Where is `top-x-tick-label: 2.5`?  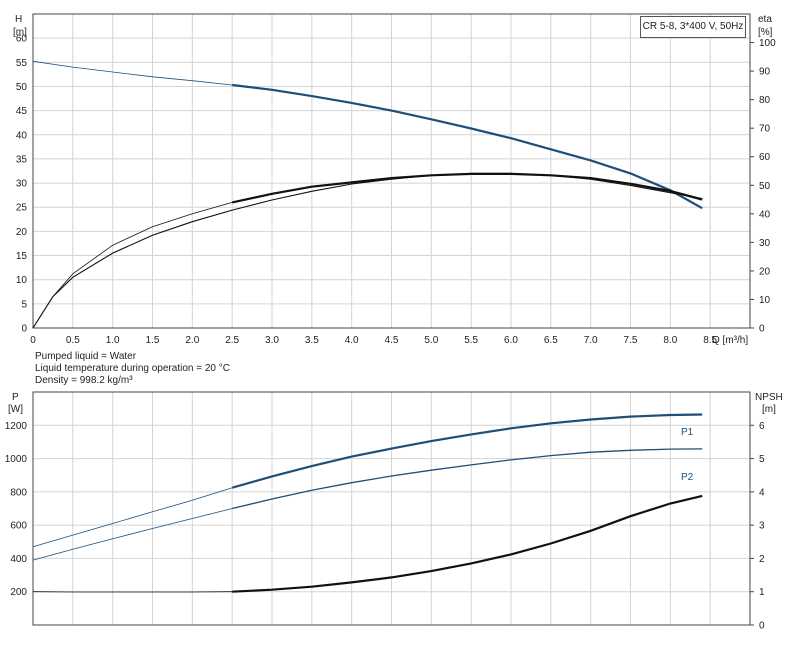
top-x-tick-label: 2.5 is located at coordinates (232, 340).